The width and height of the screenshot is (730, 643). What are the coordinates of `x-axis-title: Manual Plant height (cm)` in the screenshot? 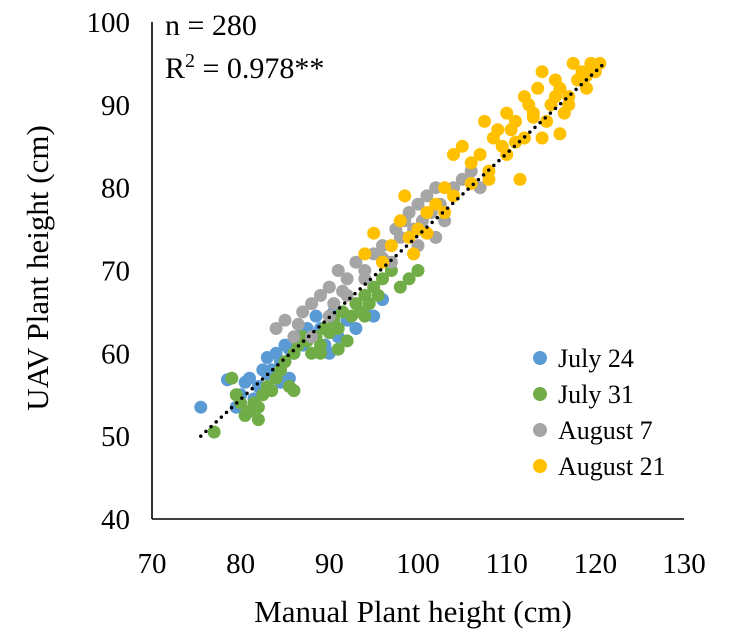 It's located at (413, 611).